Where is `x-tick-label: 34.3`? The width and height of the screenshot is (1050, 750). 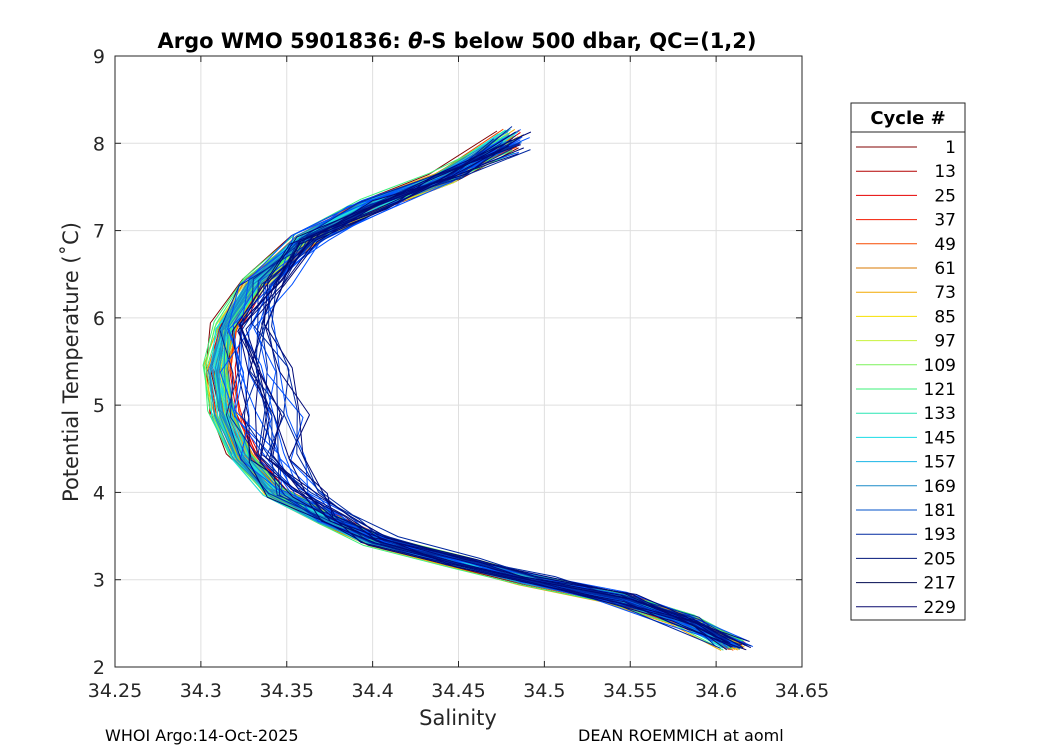
x-tick-label: 34.3 is located at coordinates (201, 691).